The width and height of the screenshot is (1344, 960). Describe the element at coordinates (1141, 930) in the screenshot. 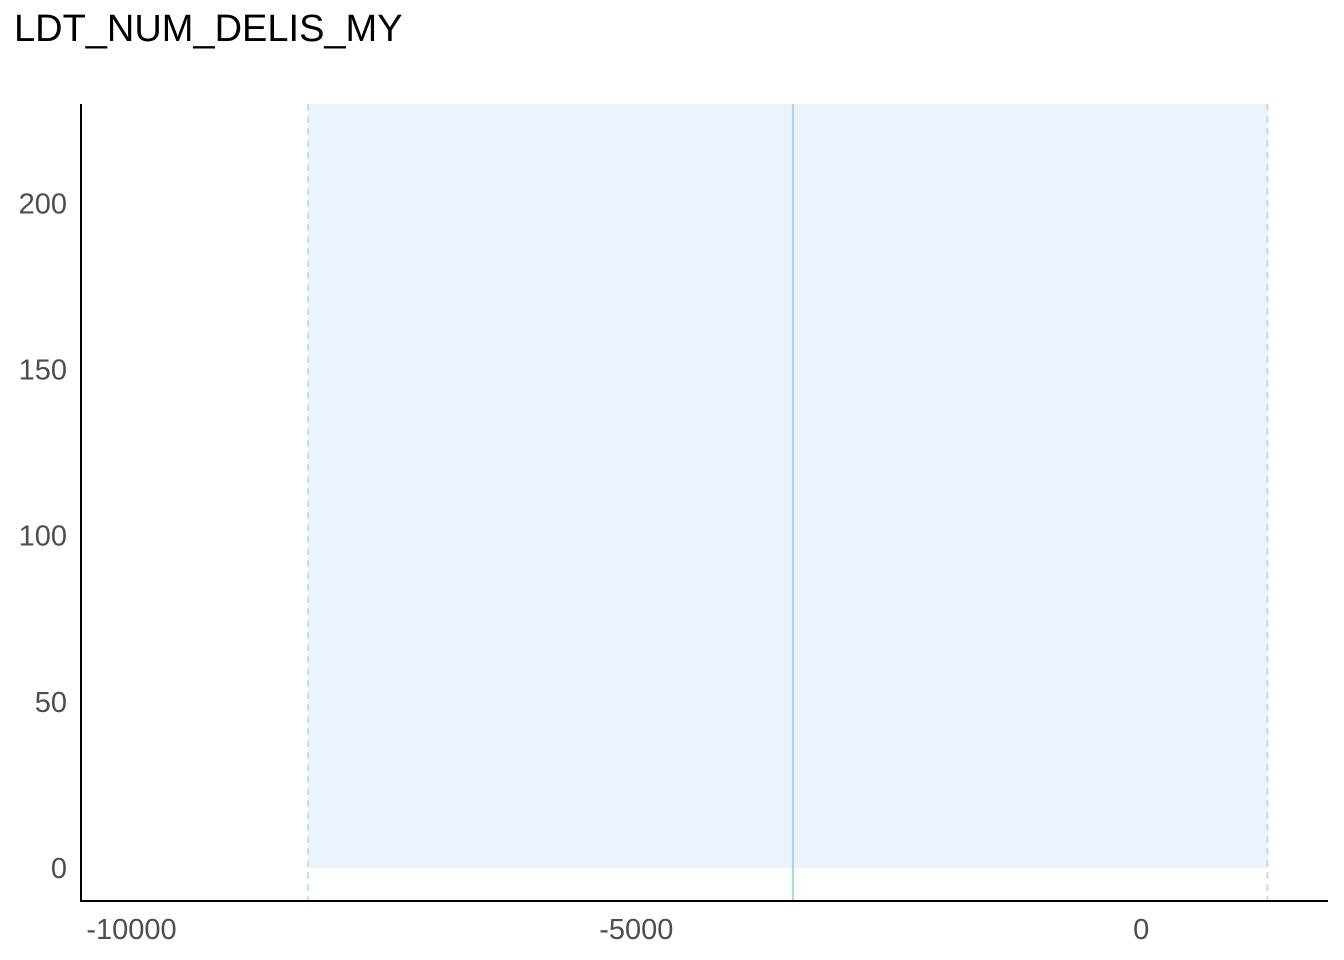

I see `x-tick-label: 0` at that location.